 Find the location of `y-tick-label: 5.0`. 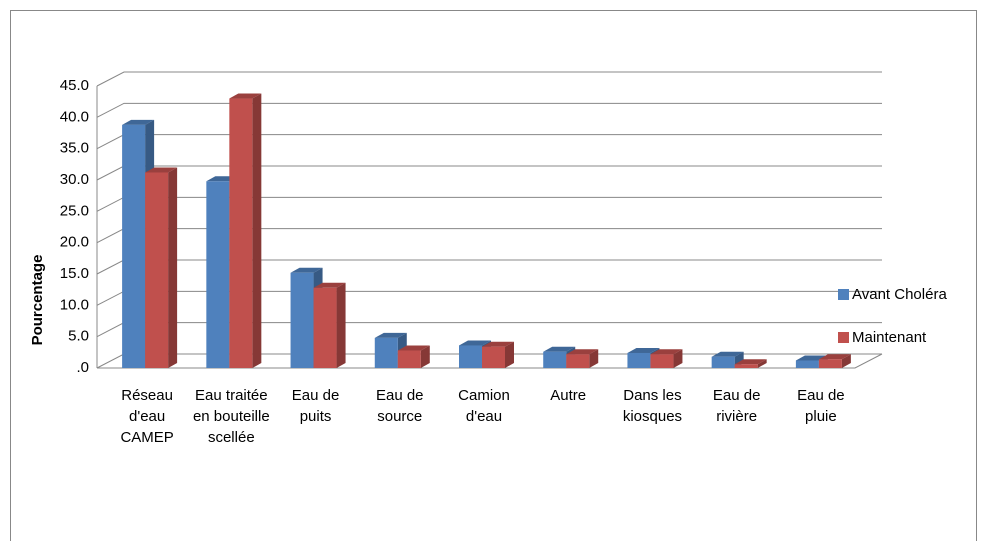

y-tick-label: 5.0 is located at coordinates (78, 336).